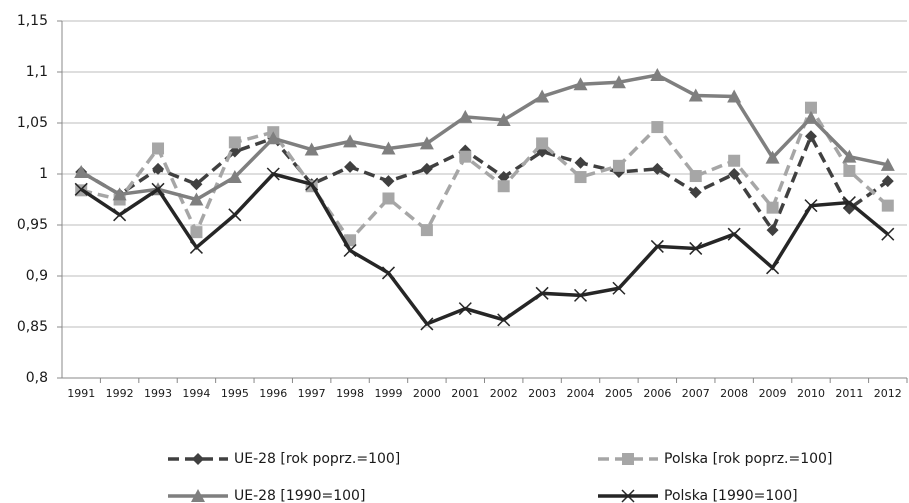 Image resolution: width=909 pixels, height=503 pixels. Describe the element at coordinates (657, 393) in the screenshot. I see `x-tick-label: 2006` at that location.